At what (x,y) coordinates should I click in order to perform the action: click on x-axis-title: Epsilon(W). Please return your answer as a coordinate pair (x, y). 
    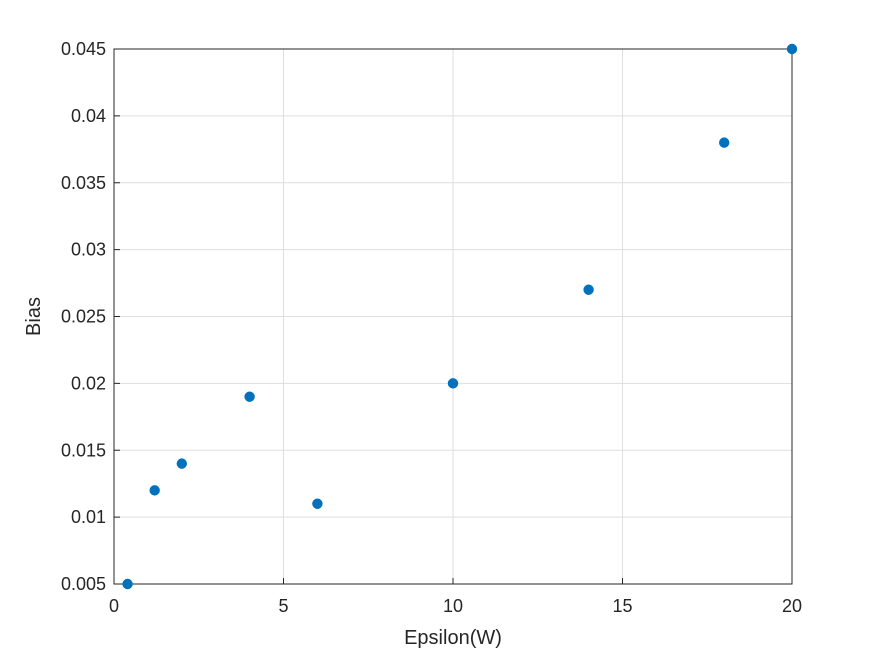
    Looking at the image, I should click on (453, 638).